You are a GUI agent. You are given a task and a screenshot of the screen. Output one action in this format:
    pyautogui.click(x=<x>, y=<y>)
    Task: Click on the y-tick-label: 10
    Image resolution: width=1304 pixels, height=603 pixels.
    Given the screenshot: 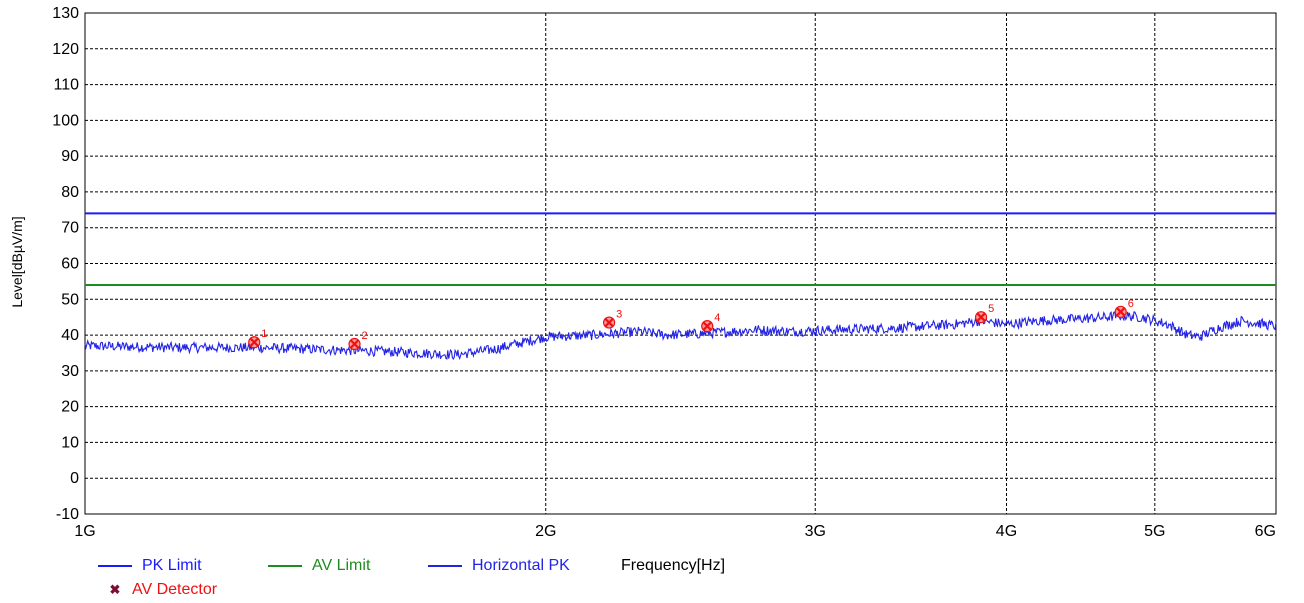 What is the action you would take?
    pyautogui.click(x=70, y=442)
    